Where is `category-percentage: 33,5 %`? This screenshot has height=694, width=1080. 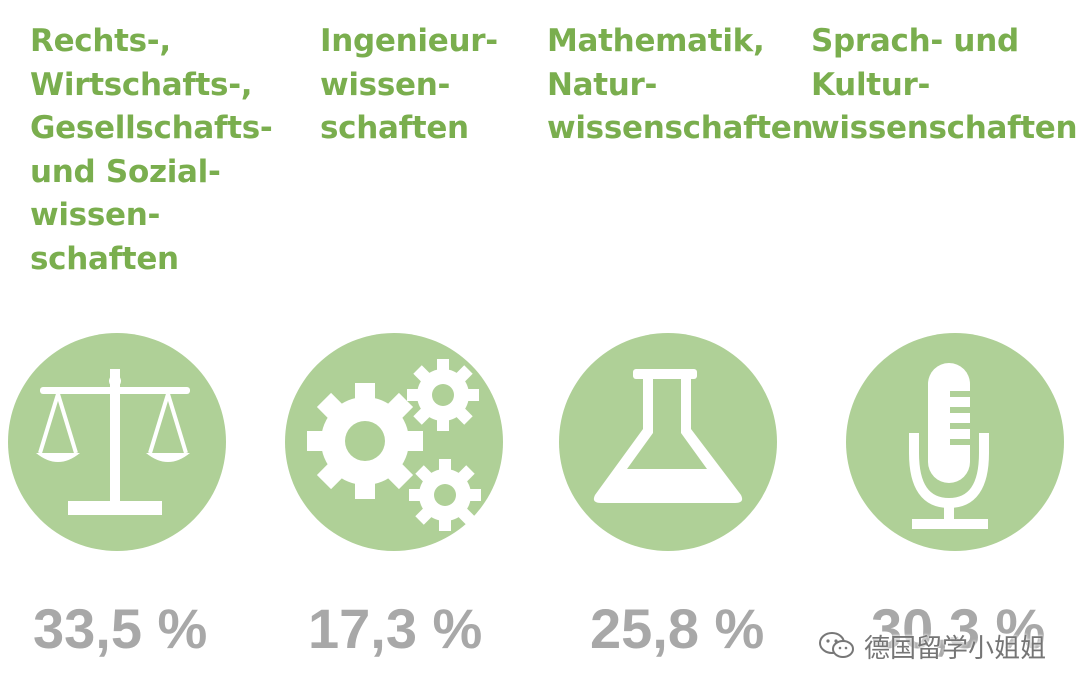
category-percentage: 33,5 % is located at coordinates (120, 628).